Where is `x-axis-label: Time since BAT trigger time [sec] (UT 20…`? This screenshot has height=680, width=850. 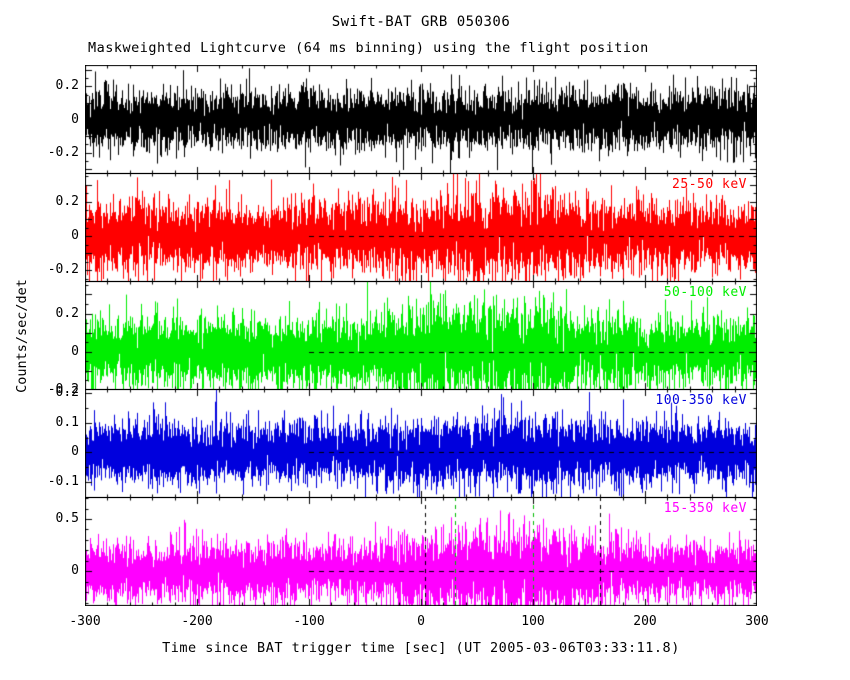 x-axis-label: Time since BAT trigger time [sec] (UT 20… is located at coordinates (421, 648).